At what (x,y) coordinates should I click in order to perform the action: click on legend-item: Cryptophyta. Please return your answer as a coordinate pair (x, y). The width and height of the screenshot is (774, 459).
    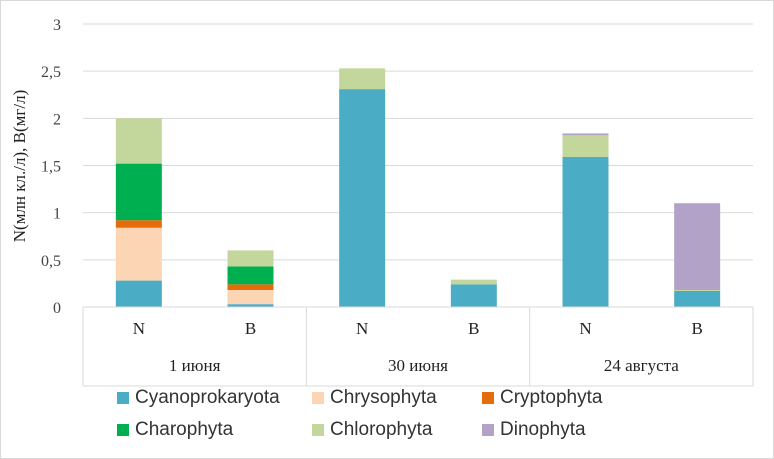
    Looking at the image, I should click on (582, 398).